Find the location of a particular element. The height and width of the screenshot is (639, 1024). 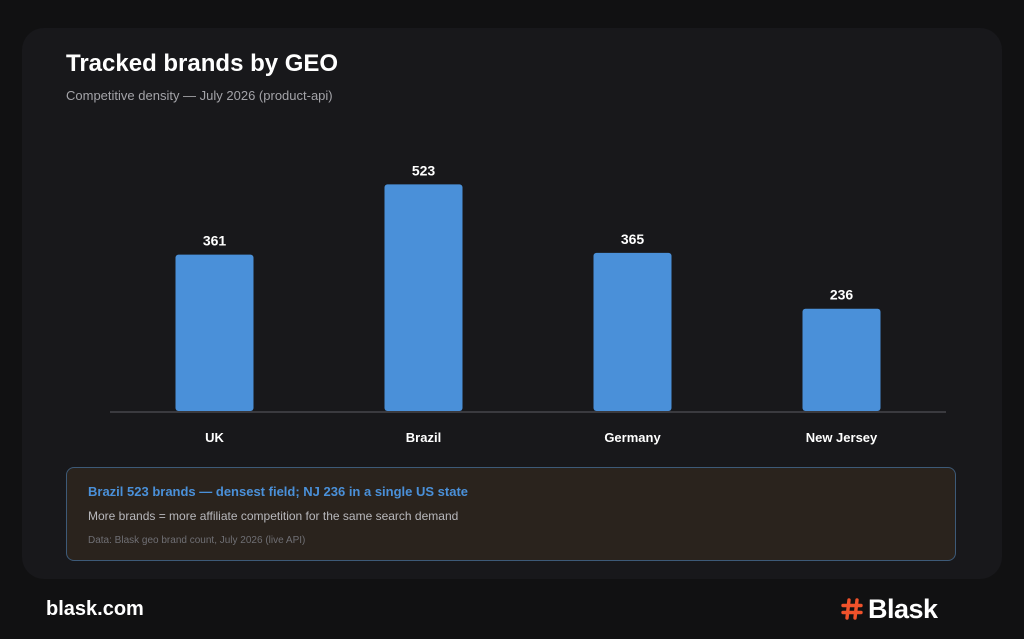

hash-icon is located at coordinates (852, 609).